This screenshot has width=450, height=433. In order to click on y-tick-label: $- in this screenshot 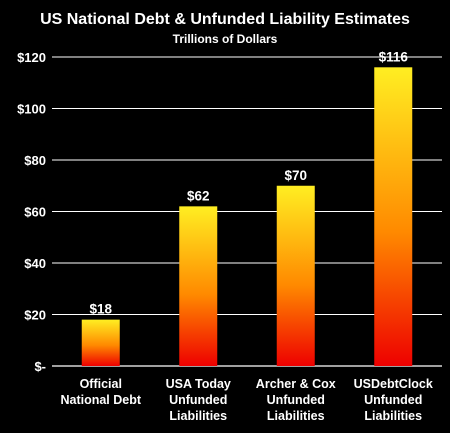, I will do `click(40, 366)`.